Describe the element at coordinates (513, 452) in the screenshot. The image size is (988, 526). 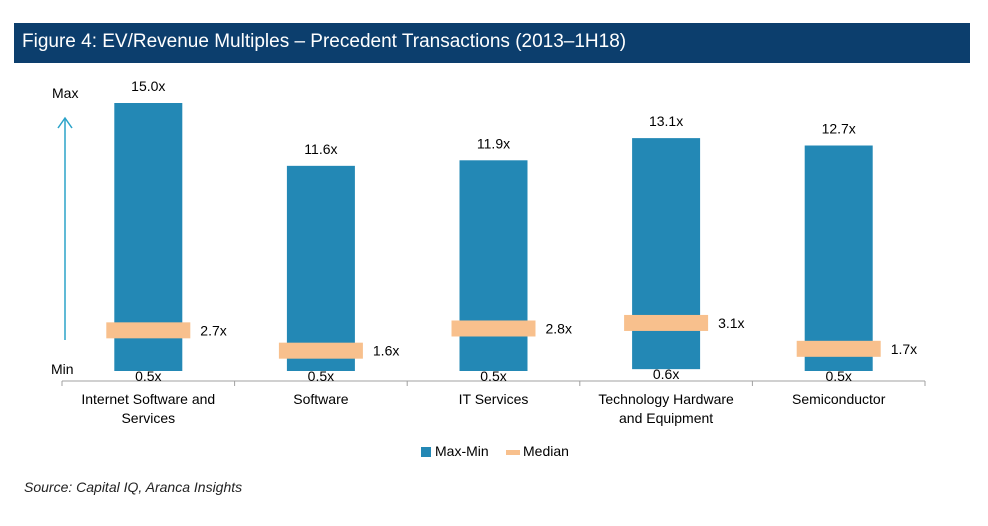
I see `legend-swatch-median` at that location.